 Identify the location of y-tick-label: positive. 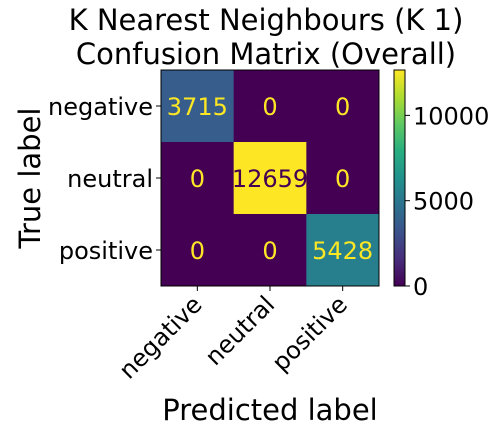
(106, 251).